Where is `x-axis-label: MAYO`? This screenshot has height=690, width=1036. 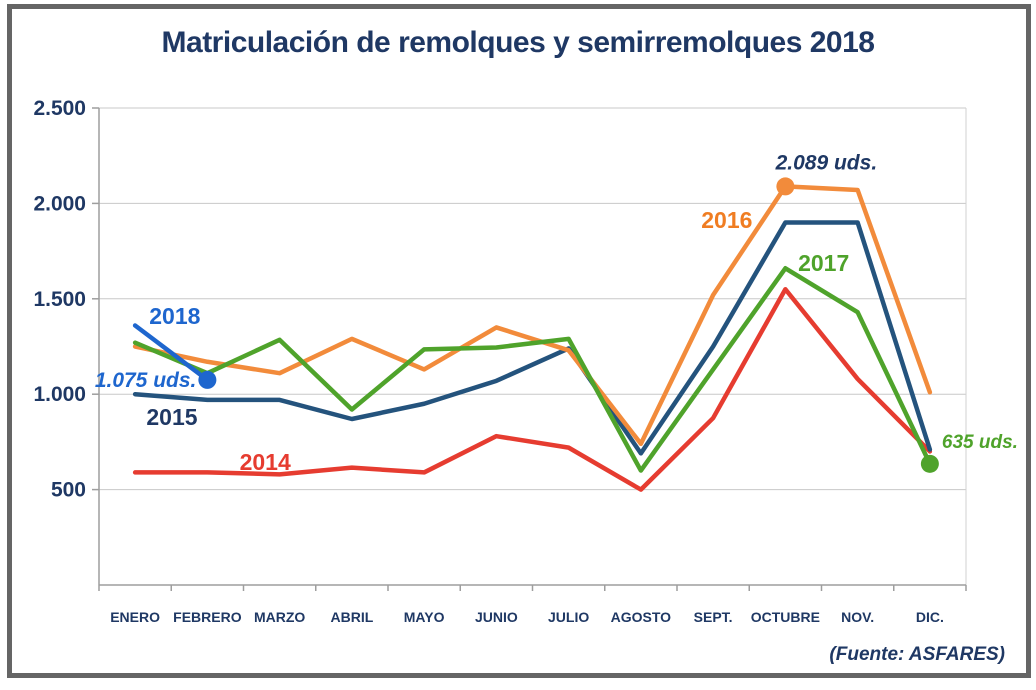 x-axis-label: MAYO is located at coordinates (424, 617).